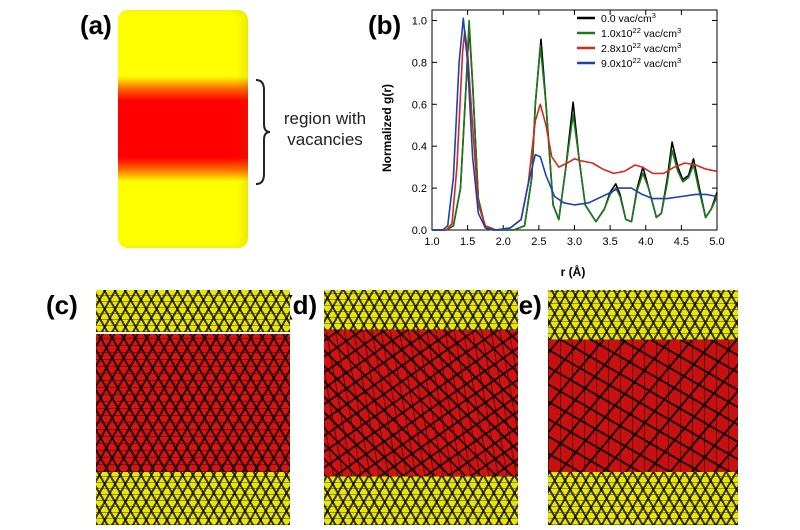 Image resolution: width=800 pixels, height=530 pixels. I want to click on x-tick-label: 5.0, so click(716, 242).